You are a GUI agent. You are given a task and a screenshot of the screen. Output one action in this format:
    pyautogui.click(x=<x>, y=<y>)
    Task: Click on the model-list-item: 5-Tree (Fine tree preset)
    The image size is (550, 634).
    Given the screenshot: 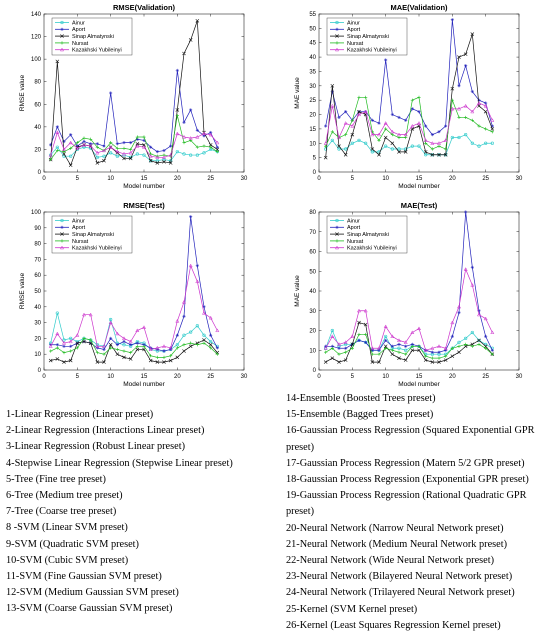 What is the action you would take?
    pyautogui.click(x=56, y=479)
    